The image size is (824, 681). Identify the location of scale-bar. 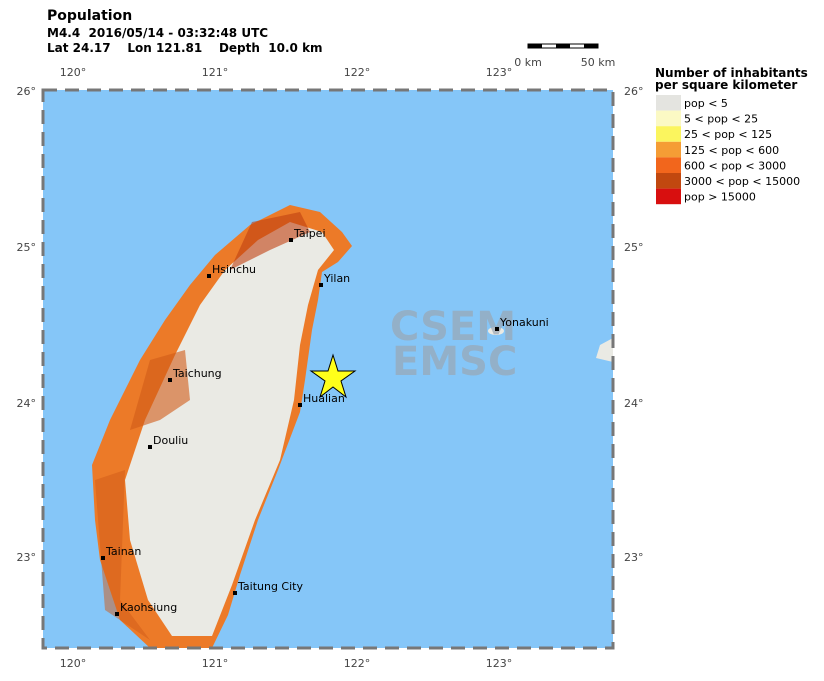
(563, 46).